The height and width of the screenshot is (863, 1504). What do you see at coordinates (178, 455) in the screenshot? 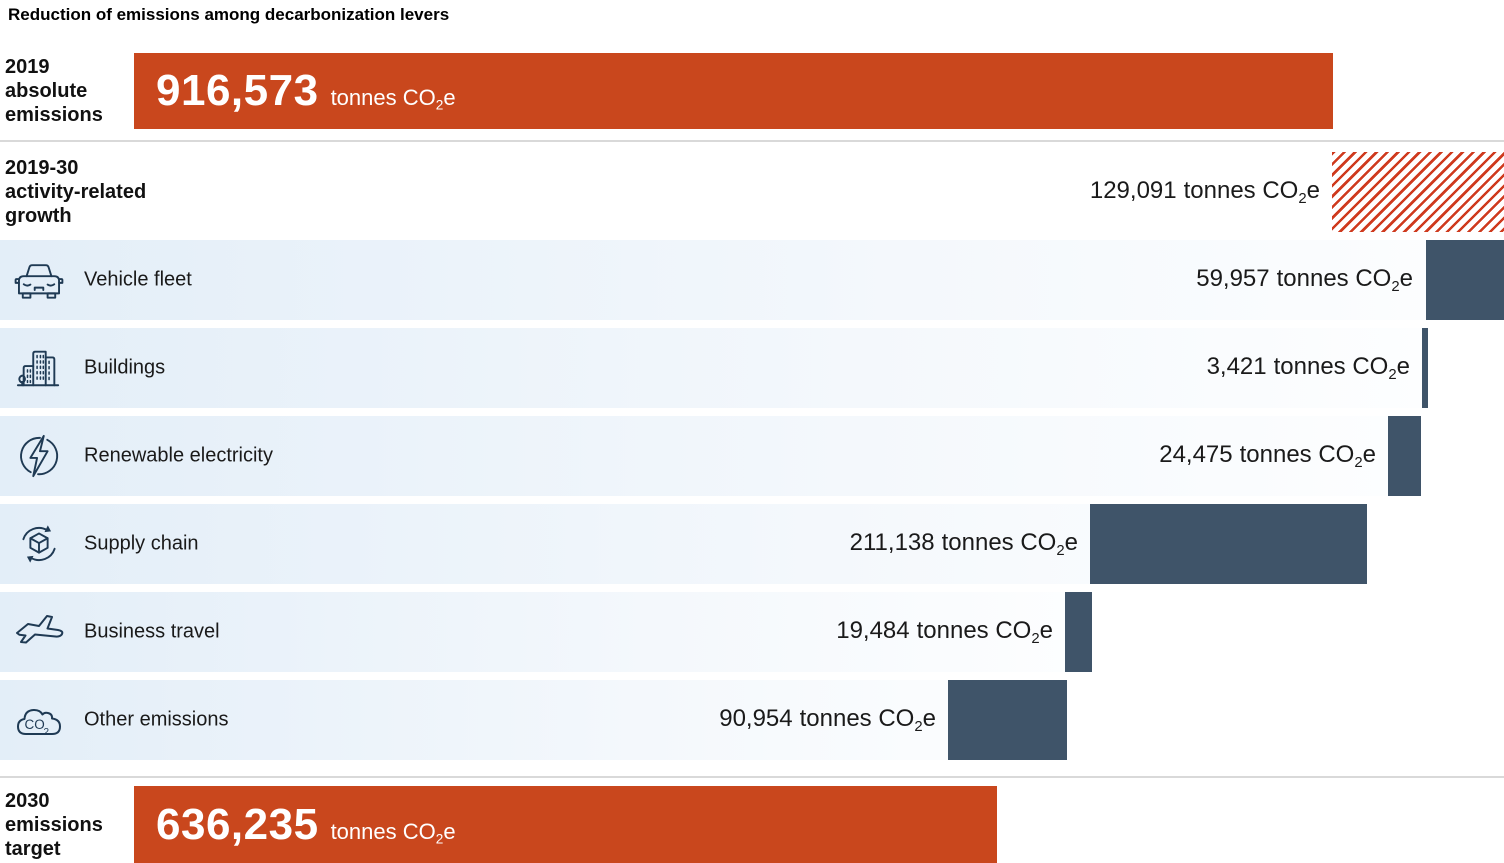
I see `lever-label: Renewable electricity` at bounding box center [178, 455].